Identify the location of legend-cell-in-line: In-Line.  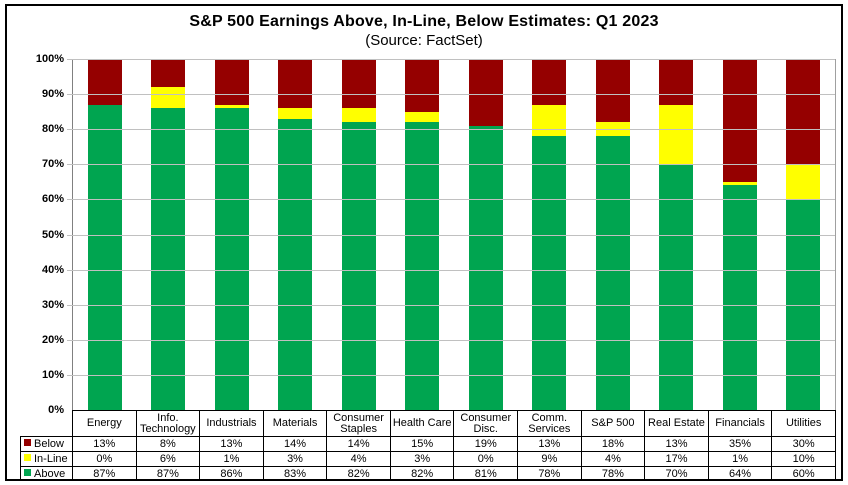
(46, 459).